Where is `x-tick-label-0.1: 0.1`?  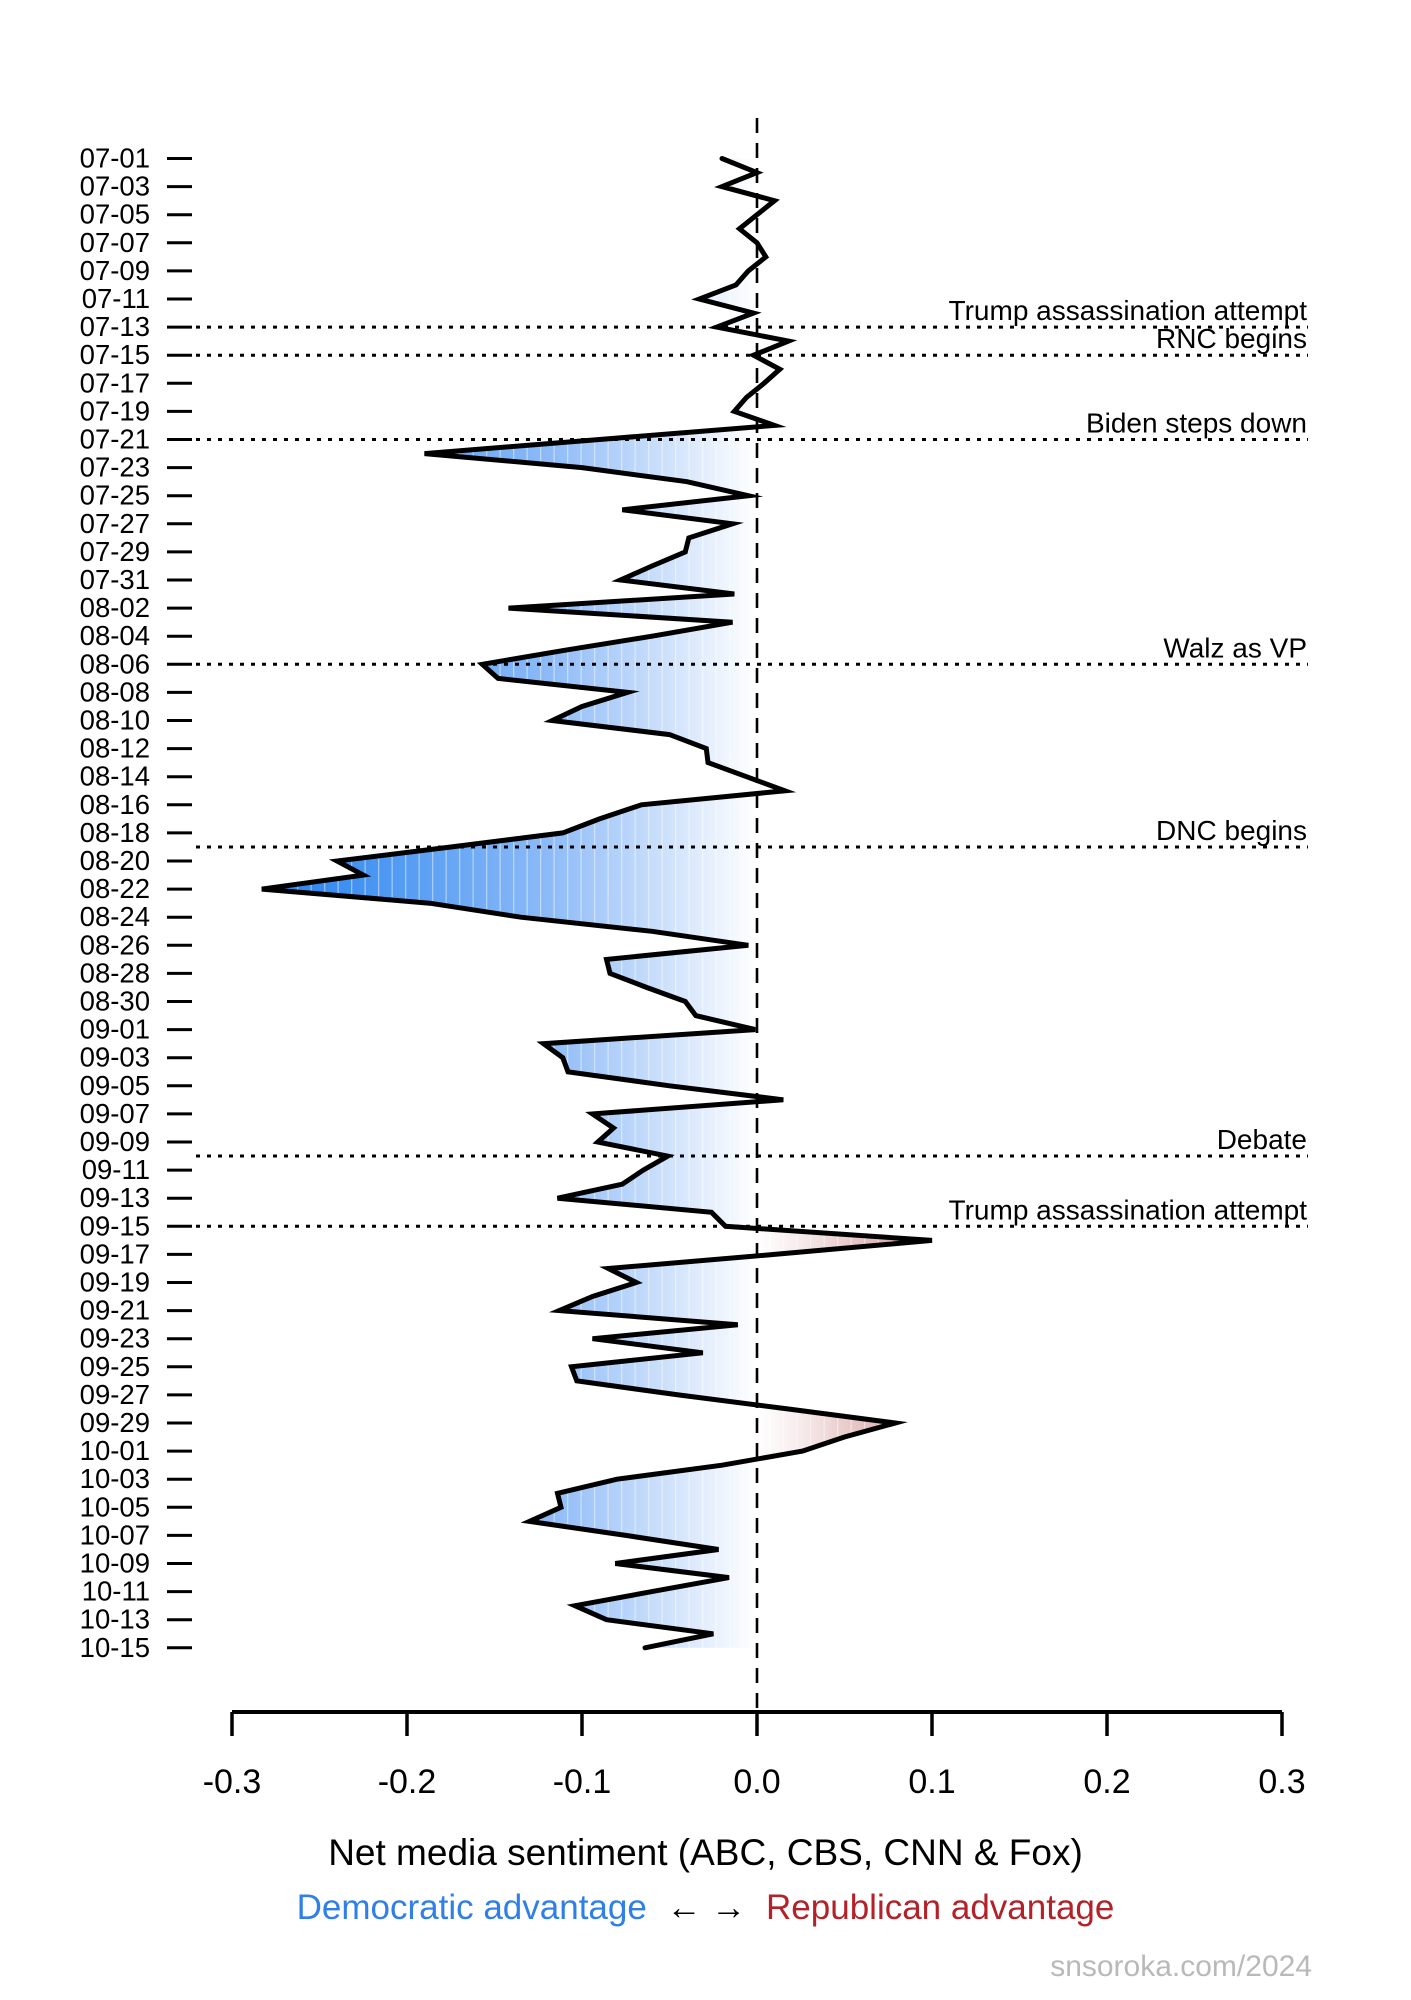
x-tick-label-0.1: 0.1 is located at coordinates (931, 1782).